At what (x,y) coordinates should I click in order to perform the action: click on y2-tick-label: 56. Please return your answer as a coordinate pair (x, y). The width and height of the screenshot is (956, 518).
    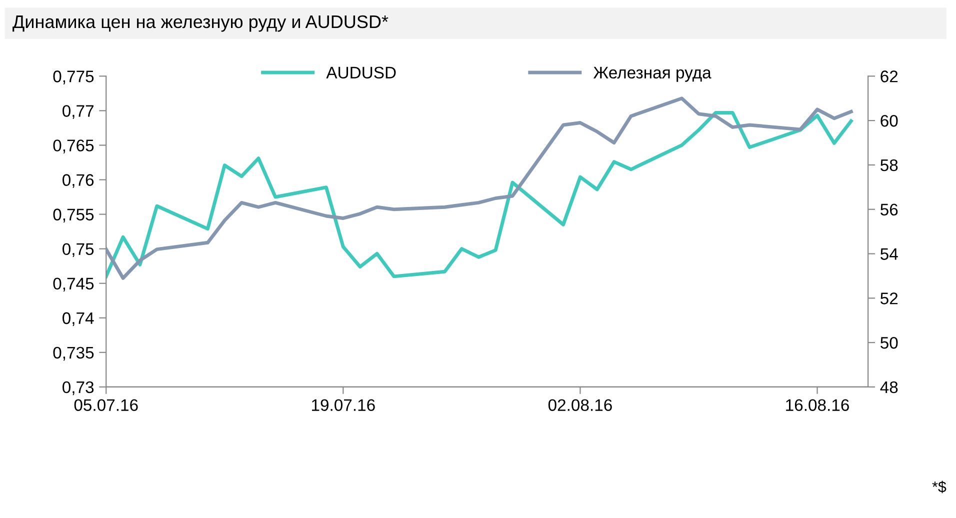
    Looking at the image, I should click on (889, 210).